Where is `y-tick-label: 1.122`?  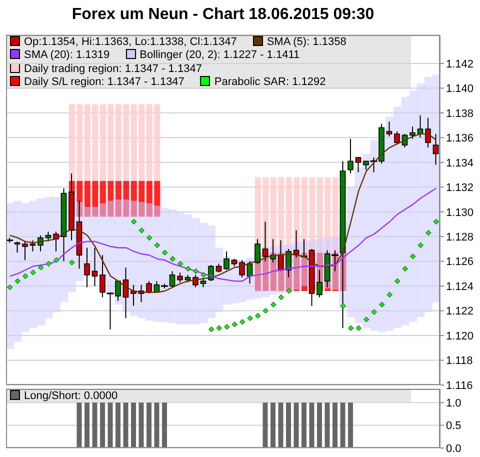 y-tick-label: 1.122 is located at coordinates (460, 312).